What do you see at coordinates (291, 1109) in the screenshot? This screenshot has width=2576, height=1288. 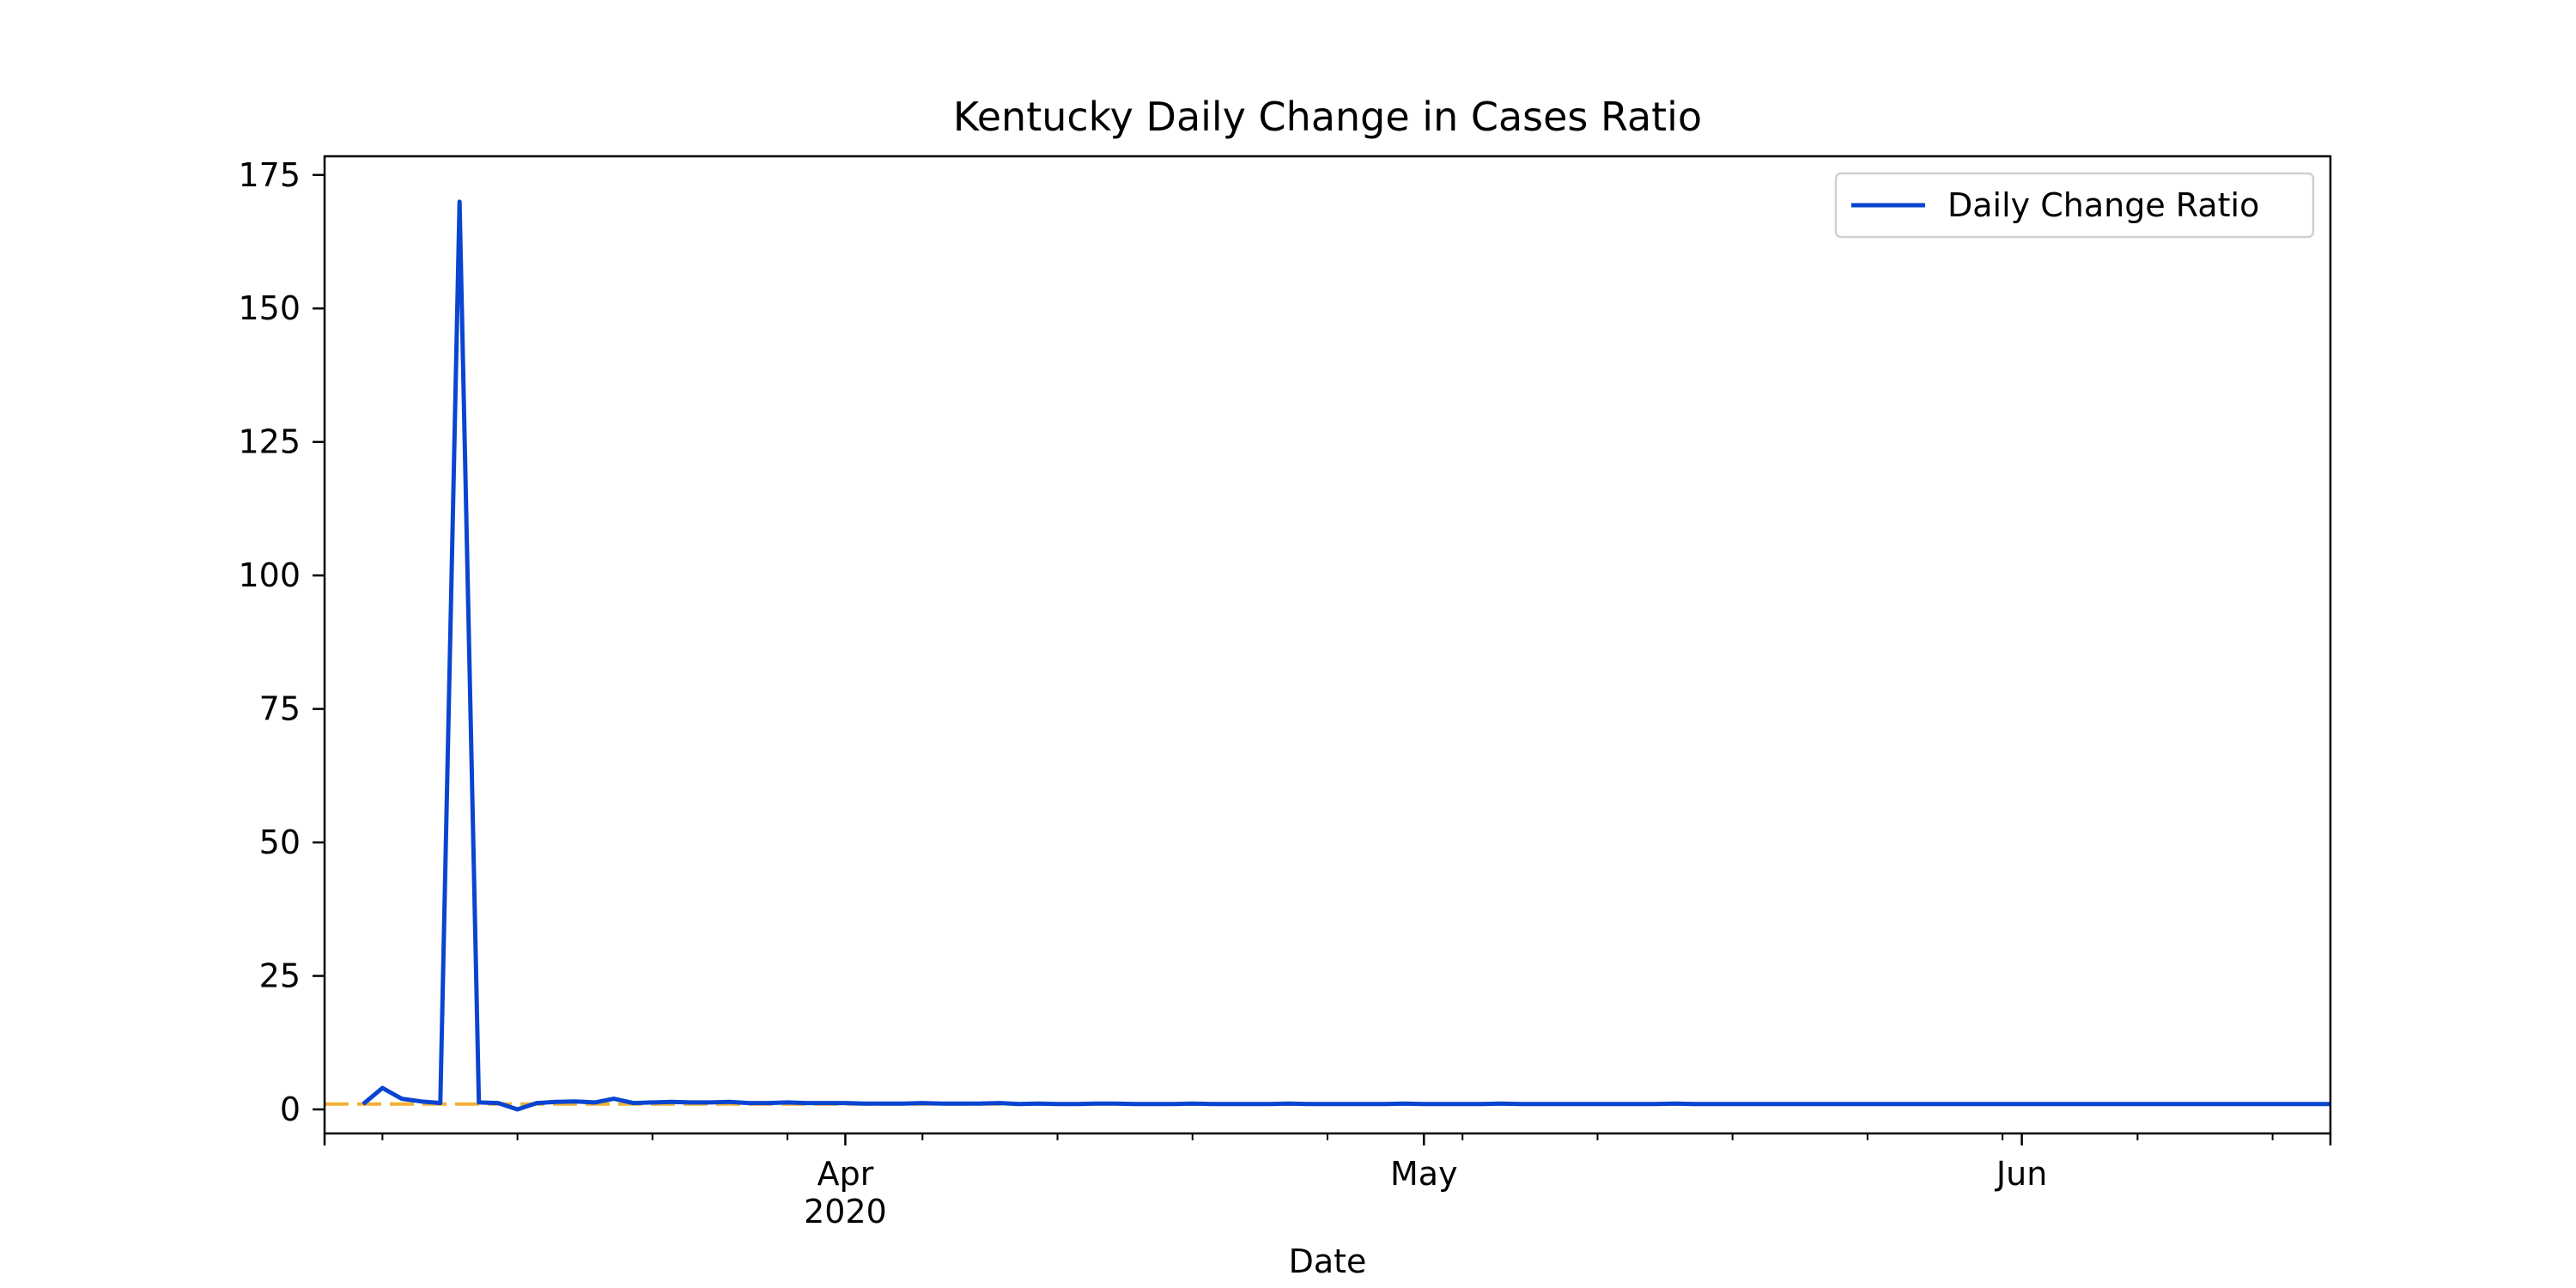 I see `y-tick-label: 0` at bounding box center [291, 1109].